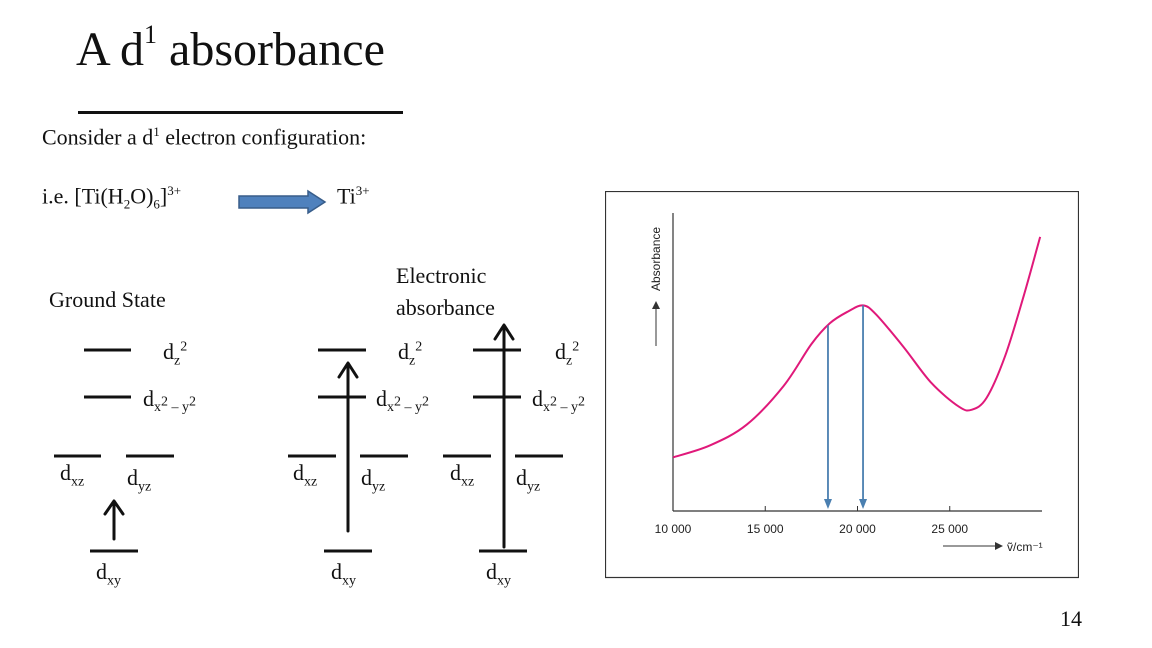  Describe the element at coordinates (353, 196) in the screenshot. I see `ion-label: Ti3+` at that location.